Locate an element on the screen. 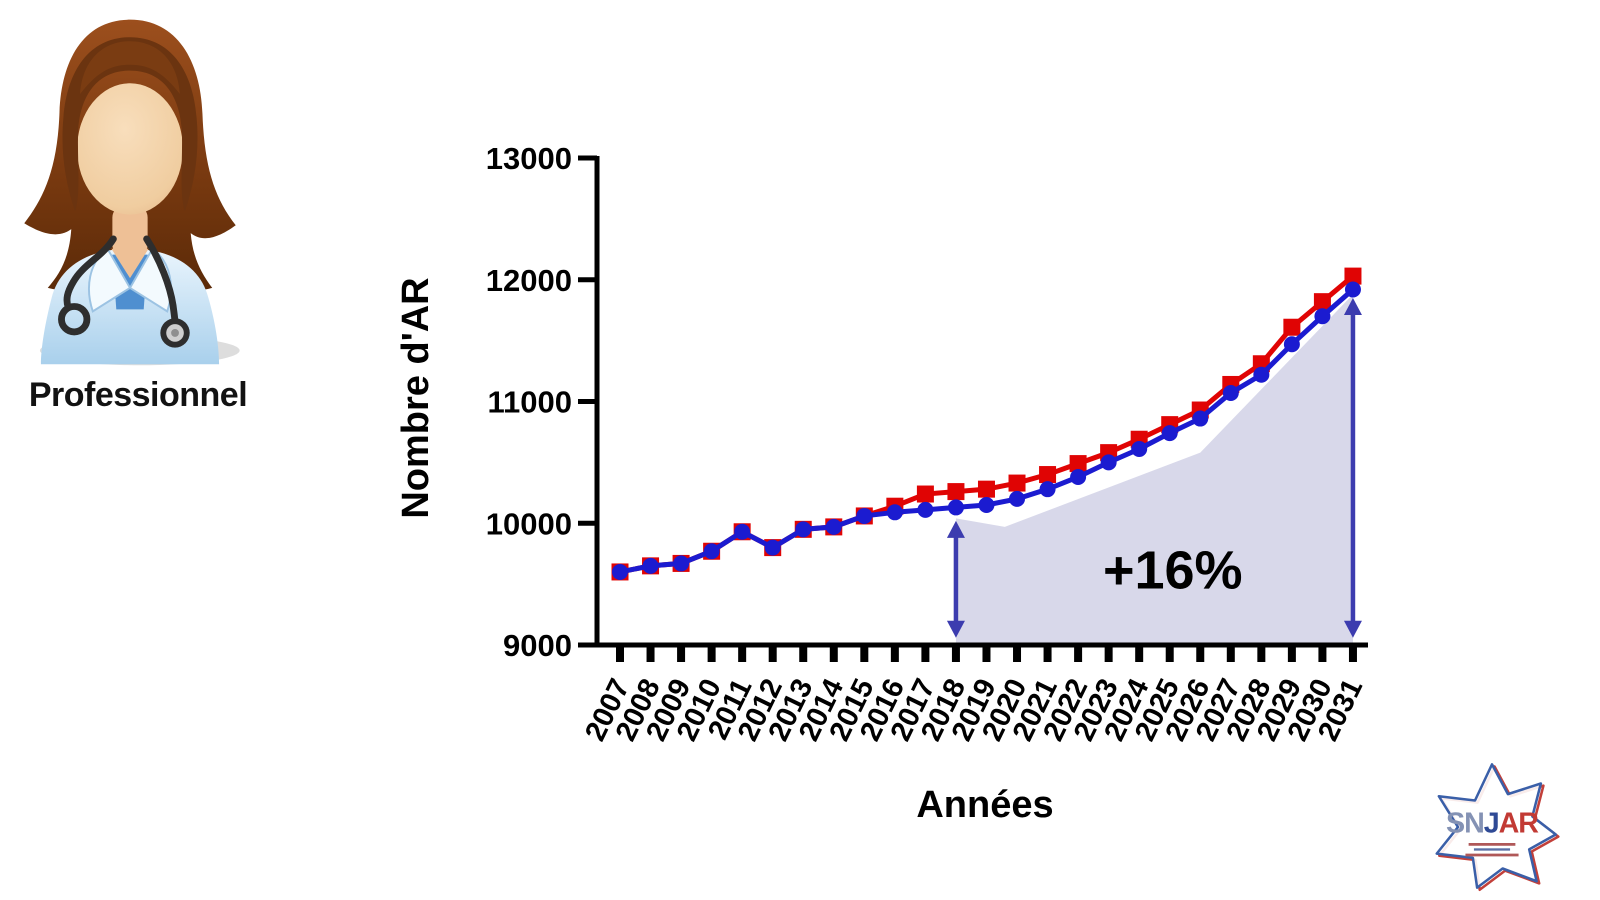  snjar-logo-text: SNJAR is located at coordinates (1492, 823).